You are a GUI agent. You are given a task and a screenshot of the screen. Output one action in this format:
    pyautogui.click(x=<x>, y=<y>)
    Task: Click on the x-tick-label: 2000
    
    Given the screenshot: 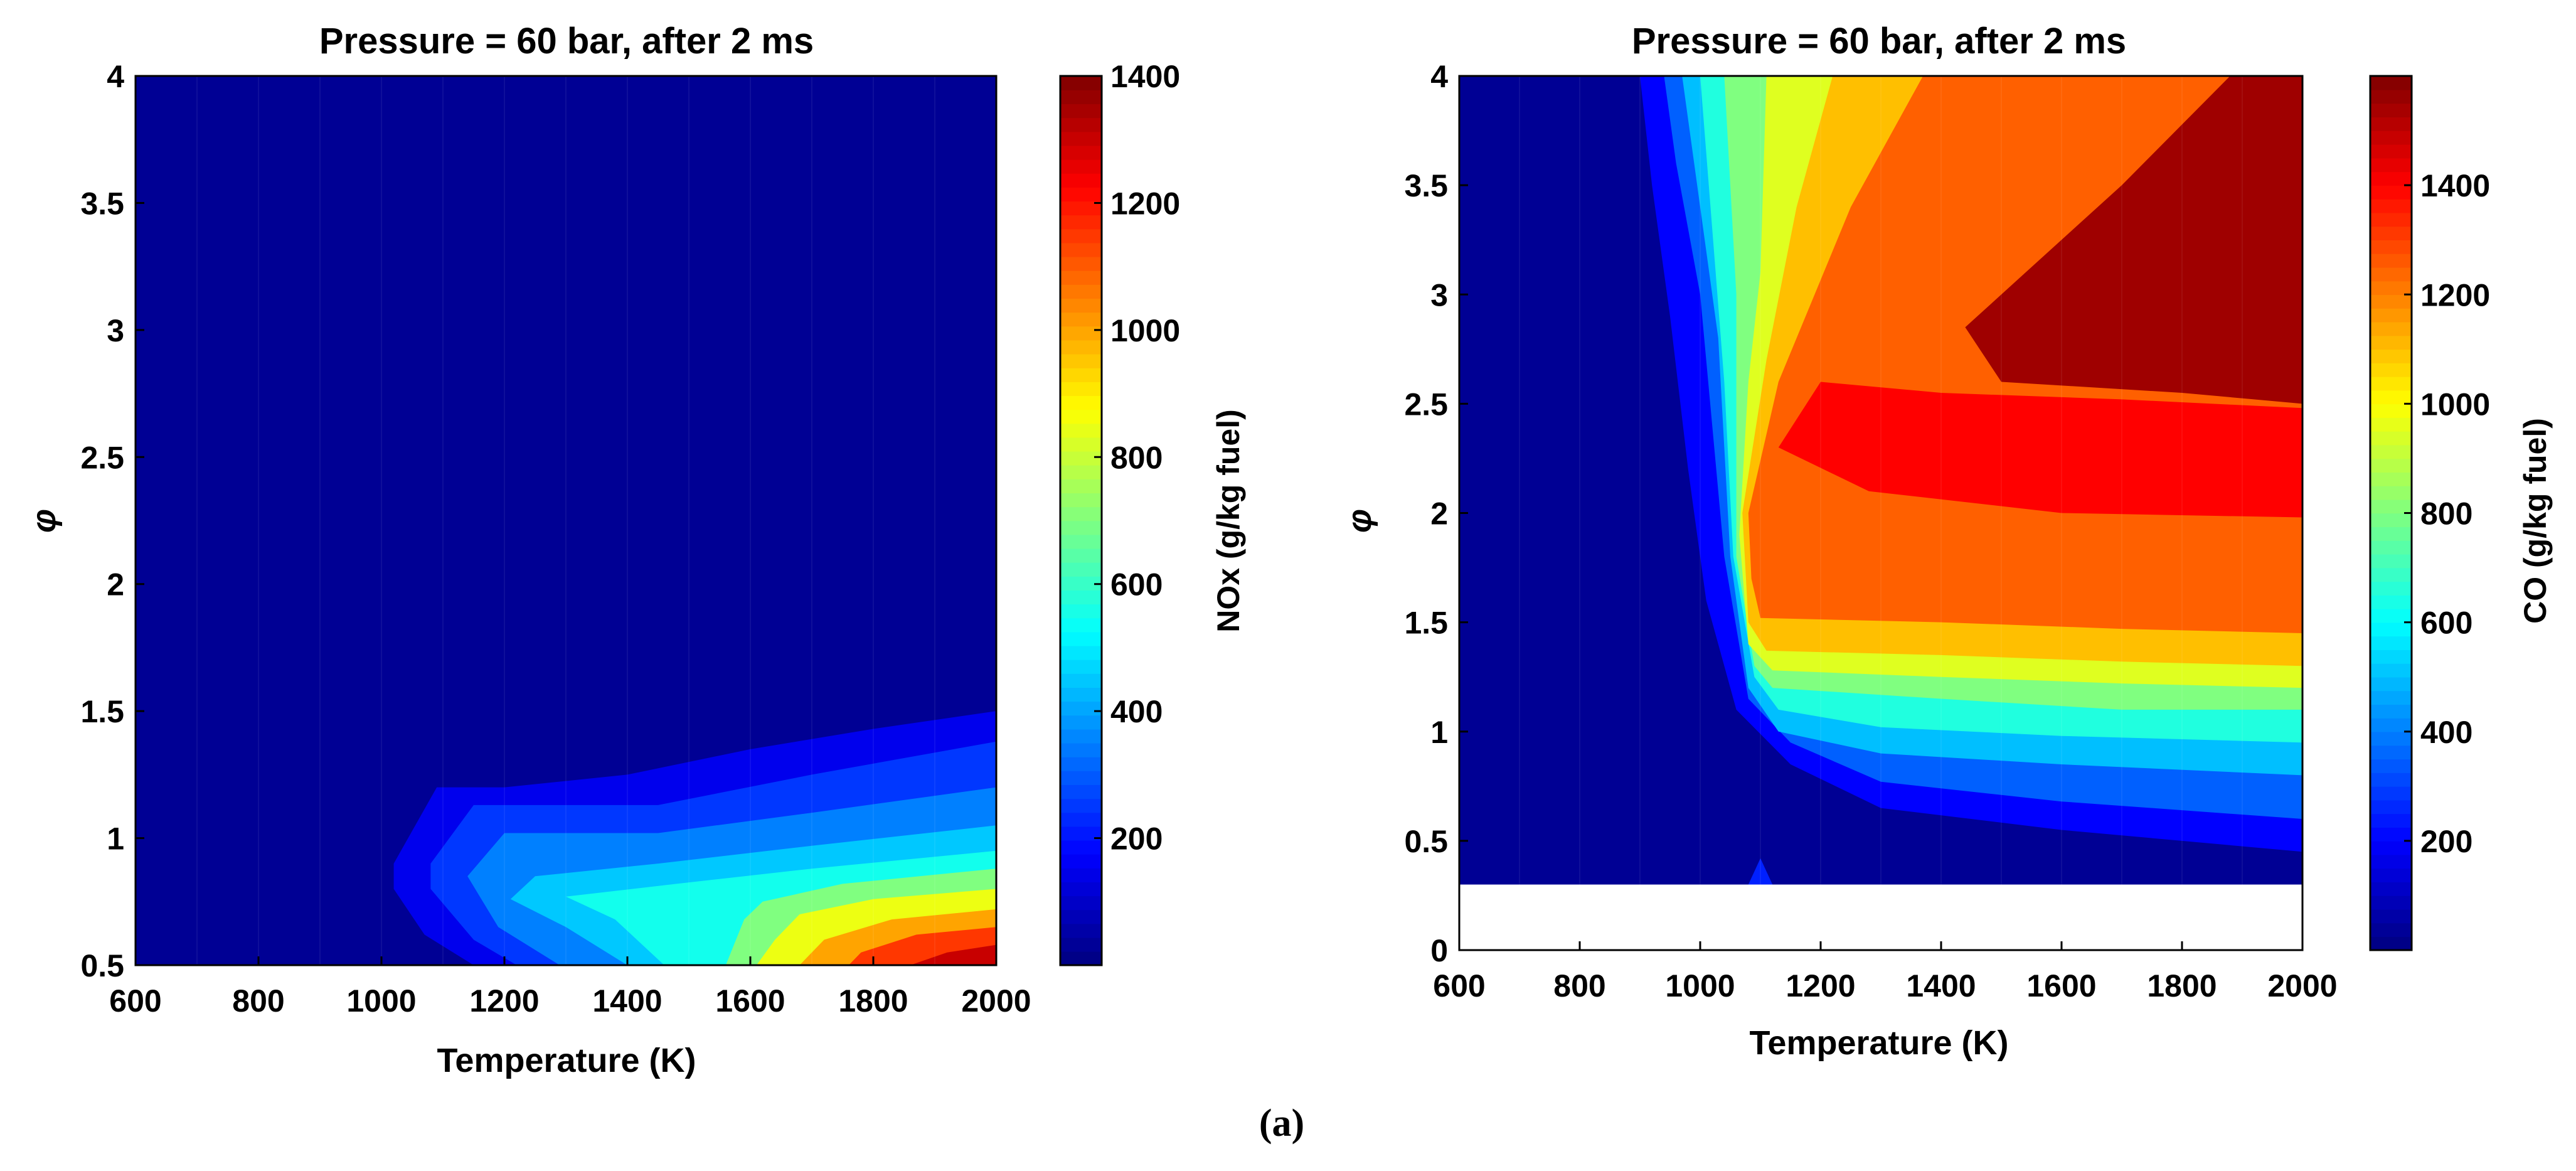 What is the action you would take?
    pyautogui.click(x=2302, y=985)
    